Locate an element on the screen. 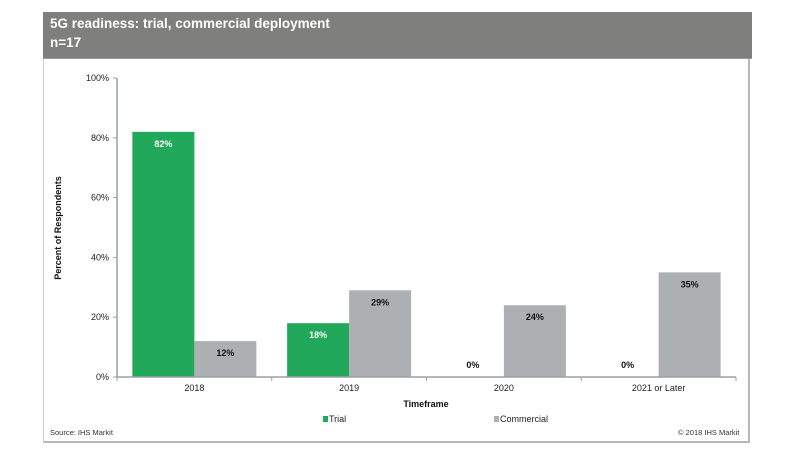 The height and width of the screenshot is (452, 803). data-label: 29% is located at coordinates (380, 302).